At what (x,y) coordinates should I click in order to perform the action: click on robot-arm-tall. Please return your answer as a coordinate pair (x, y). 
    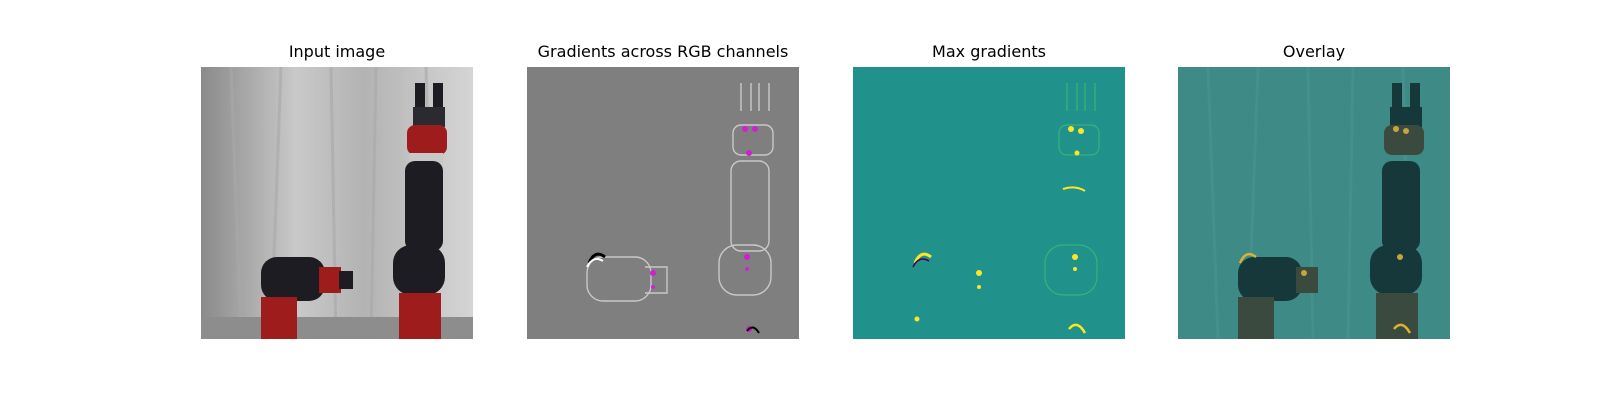
    Looking at the image, I should click on (420, 211).